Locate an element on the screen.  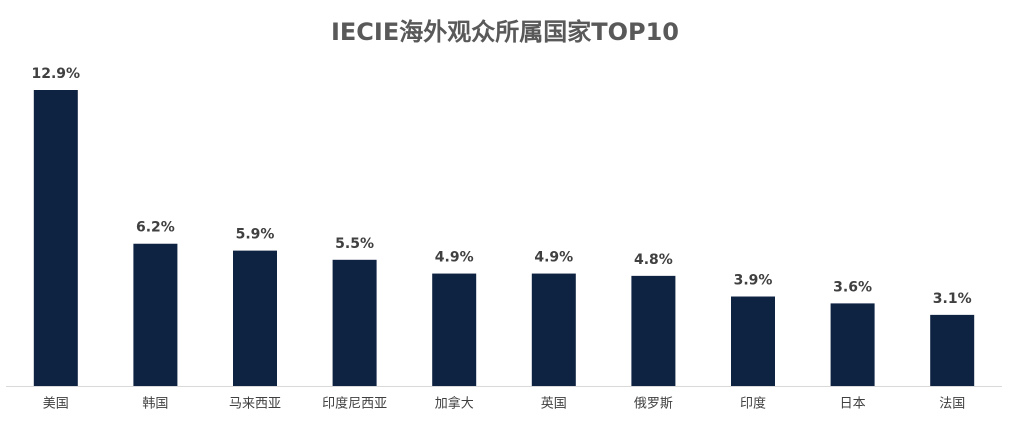
value-label: 6.2% is located at coordinates (155, 228).